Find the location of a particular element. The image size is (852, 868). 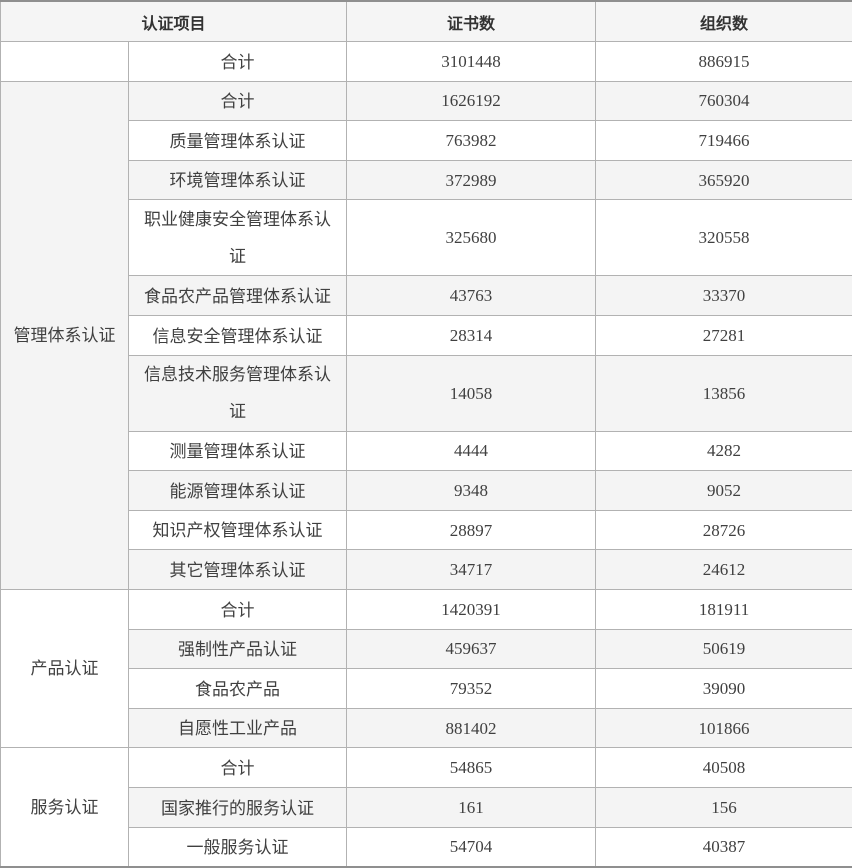

certificates-cell: 34717 is located at coordinates (471, 570).